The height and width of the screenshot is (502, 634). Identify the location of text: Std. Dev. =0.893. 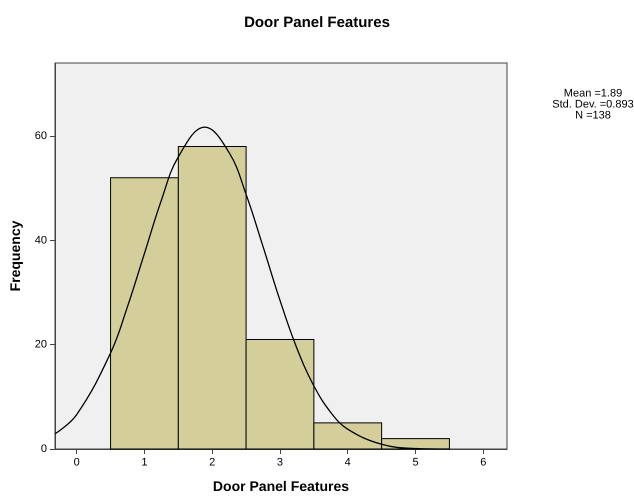
(593, 104).